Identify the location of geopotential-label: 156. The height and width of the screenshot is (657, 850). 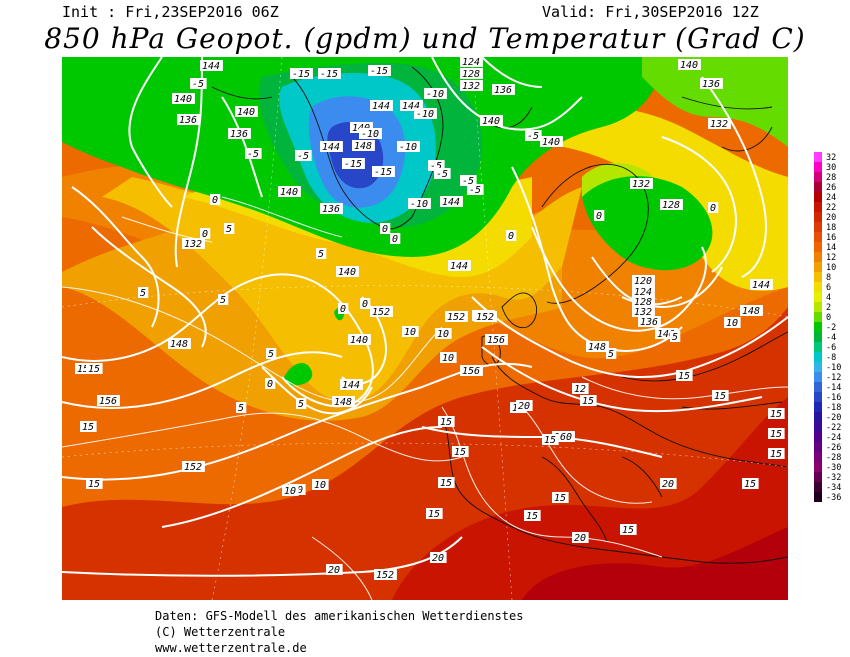
(471, 371).